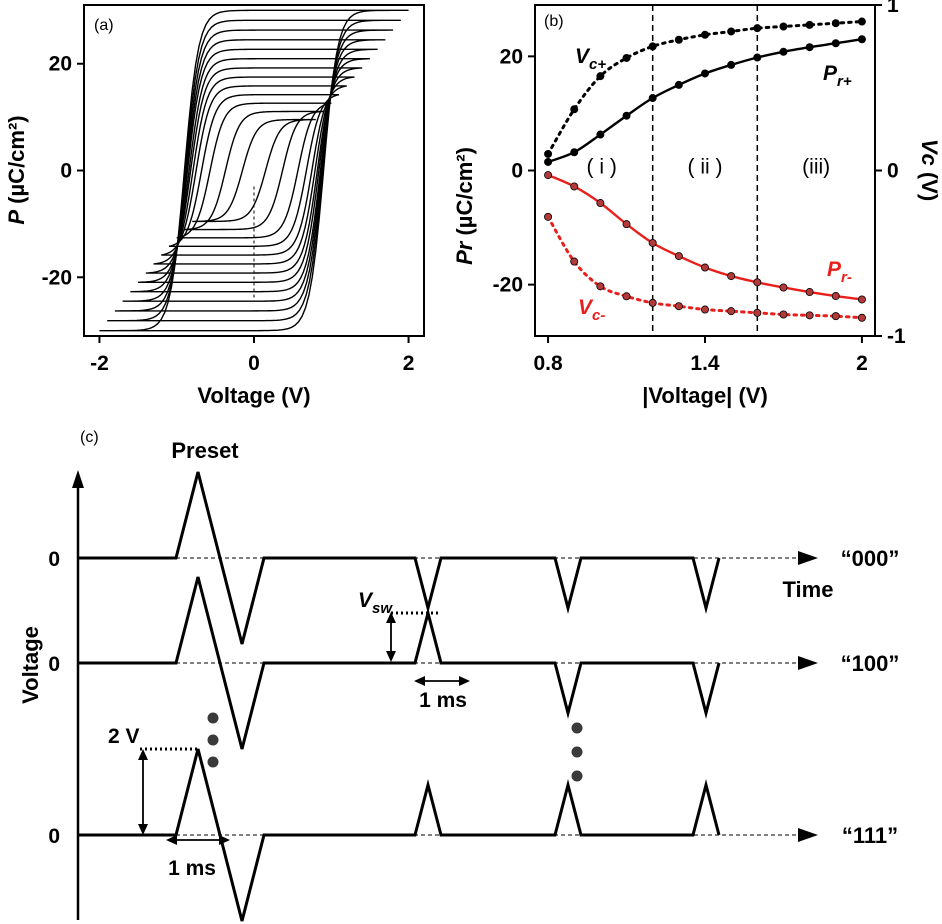 The width and height of the screenshot is (942, 924). Describe the element at coordinates (870, 558) in the screenshot. I see `panel-c-row-code: “000”` at that location.